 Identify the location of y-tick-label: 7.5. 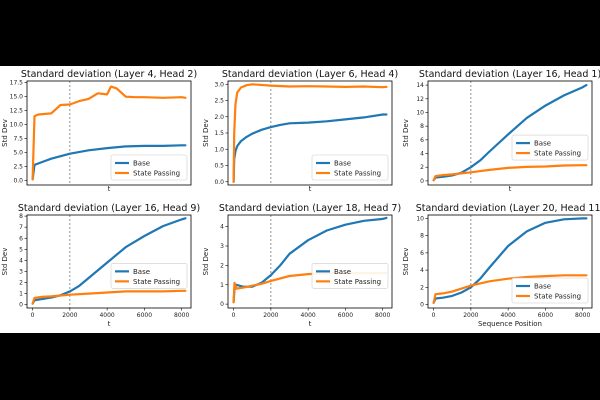
(18, 139).